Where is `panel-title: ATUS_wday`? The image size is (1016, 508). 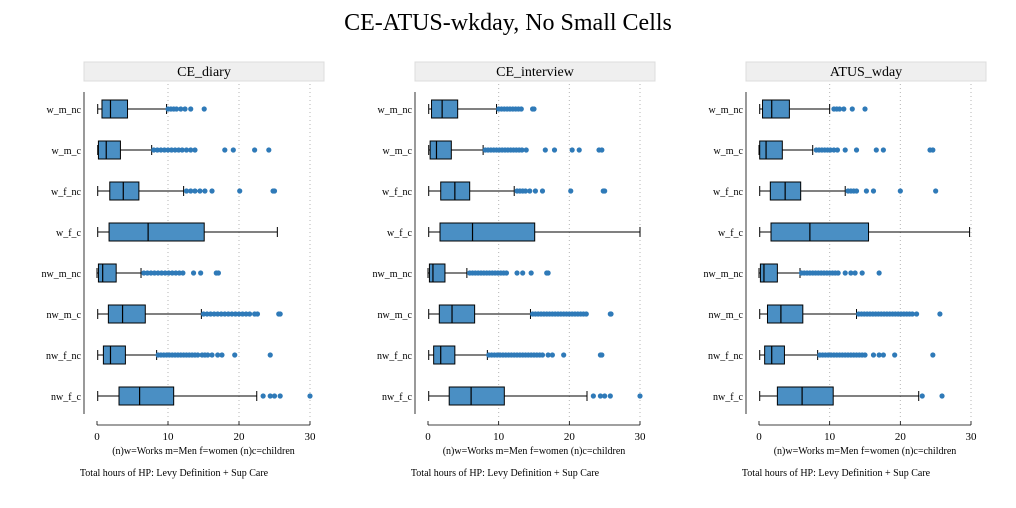
panel-title: ATUS_wday is located at coordinates (866, 72).